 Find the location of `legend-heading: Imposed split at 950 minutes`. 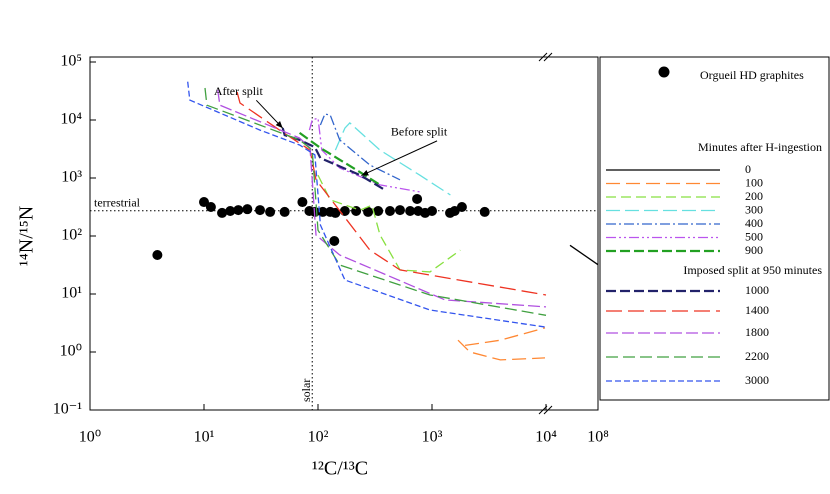

legend-heading: Imposed split at 950 minutes is located at coordinates (752, 270).